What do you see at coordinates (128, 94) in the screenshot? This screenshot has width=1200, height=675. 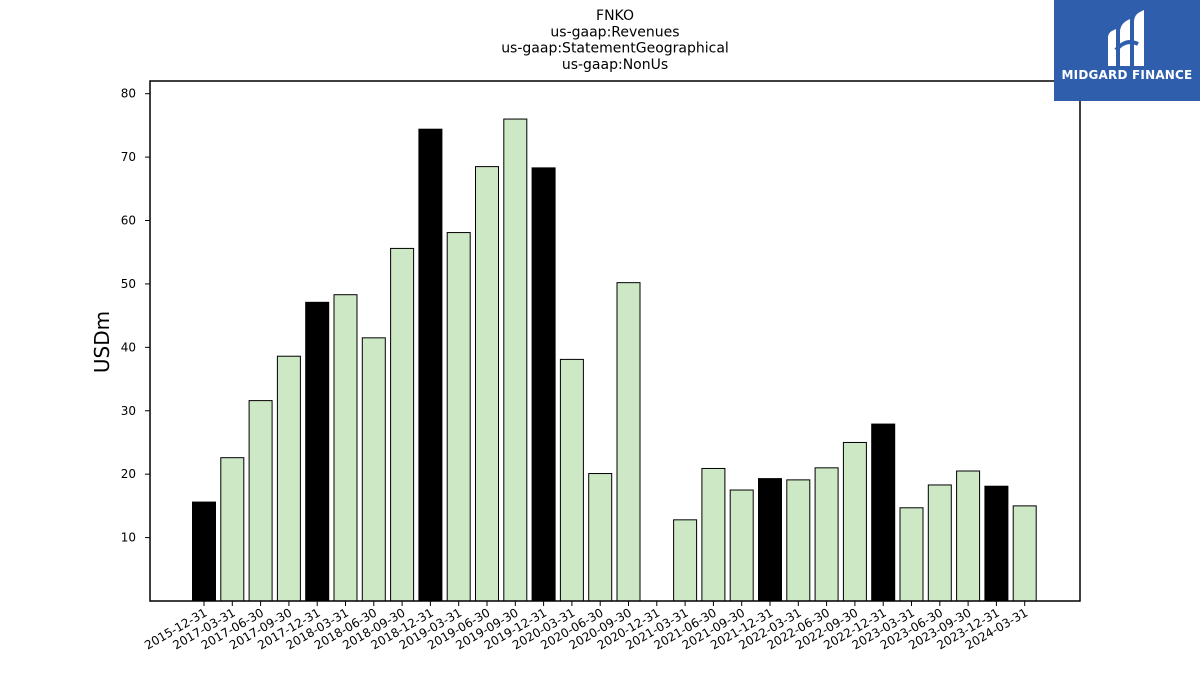 I see `y-tick-label: 80` at bounding box center [128, 94].